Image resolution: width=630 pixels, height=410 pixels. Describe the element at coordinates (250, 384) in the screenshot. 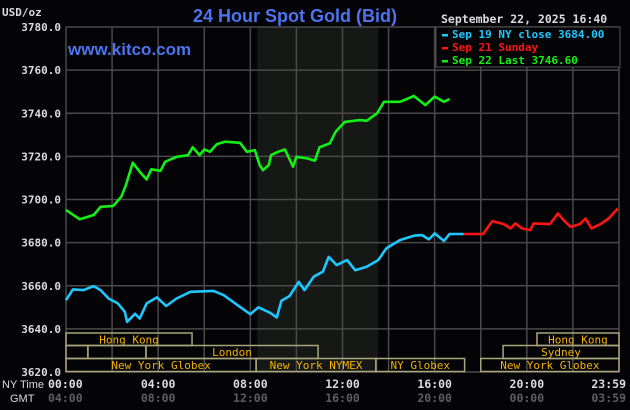

I see `ny-time-tick-label: 08:00` at that location.